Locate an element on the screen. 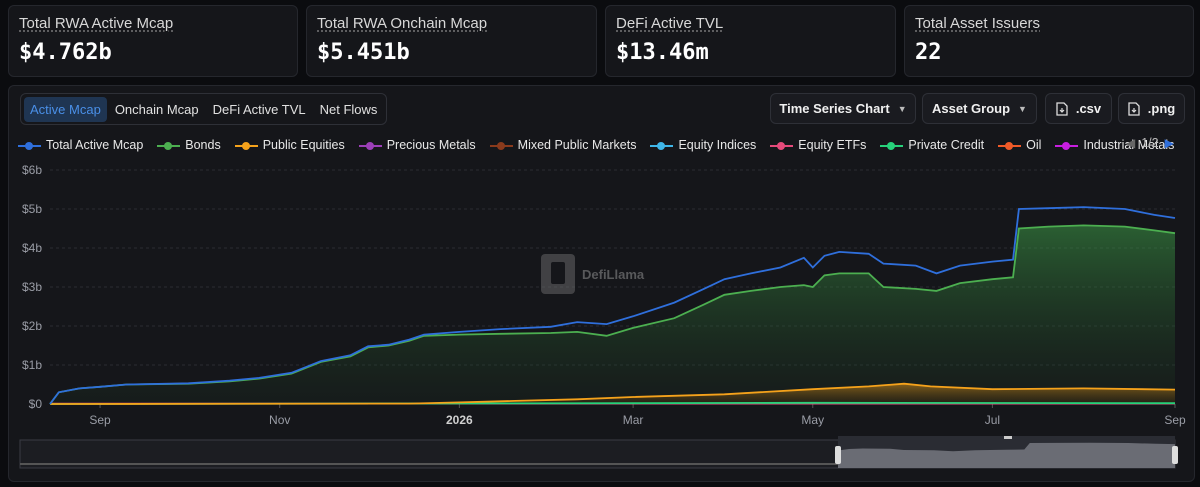  legend-pager: ◀ 1/2 ▶ is located at coordinates (1150, 143).